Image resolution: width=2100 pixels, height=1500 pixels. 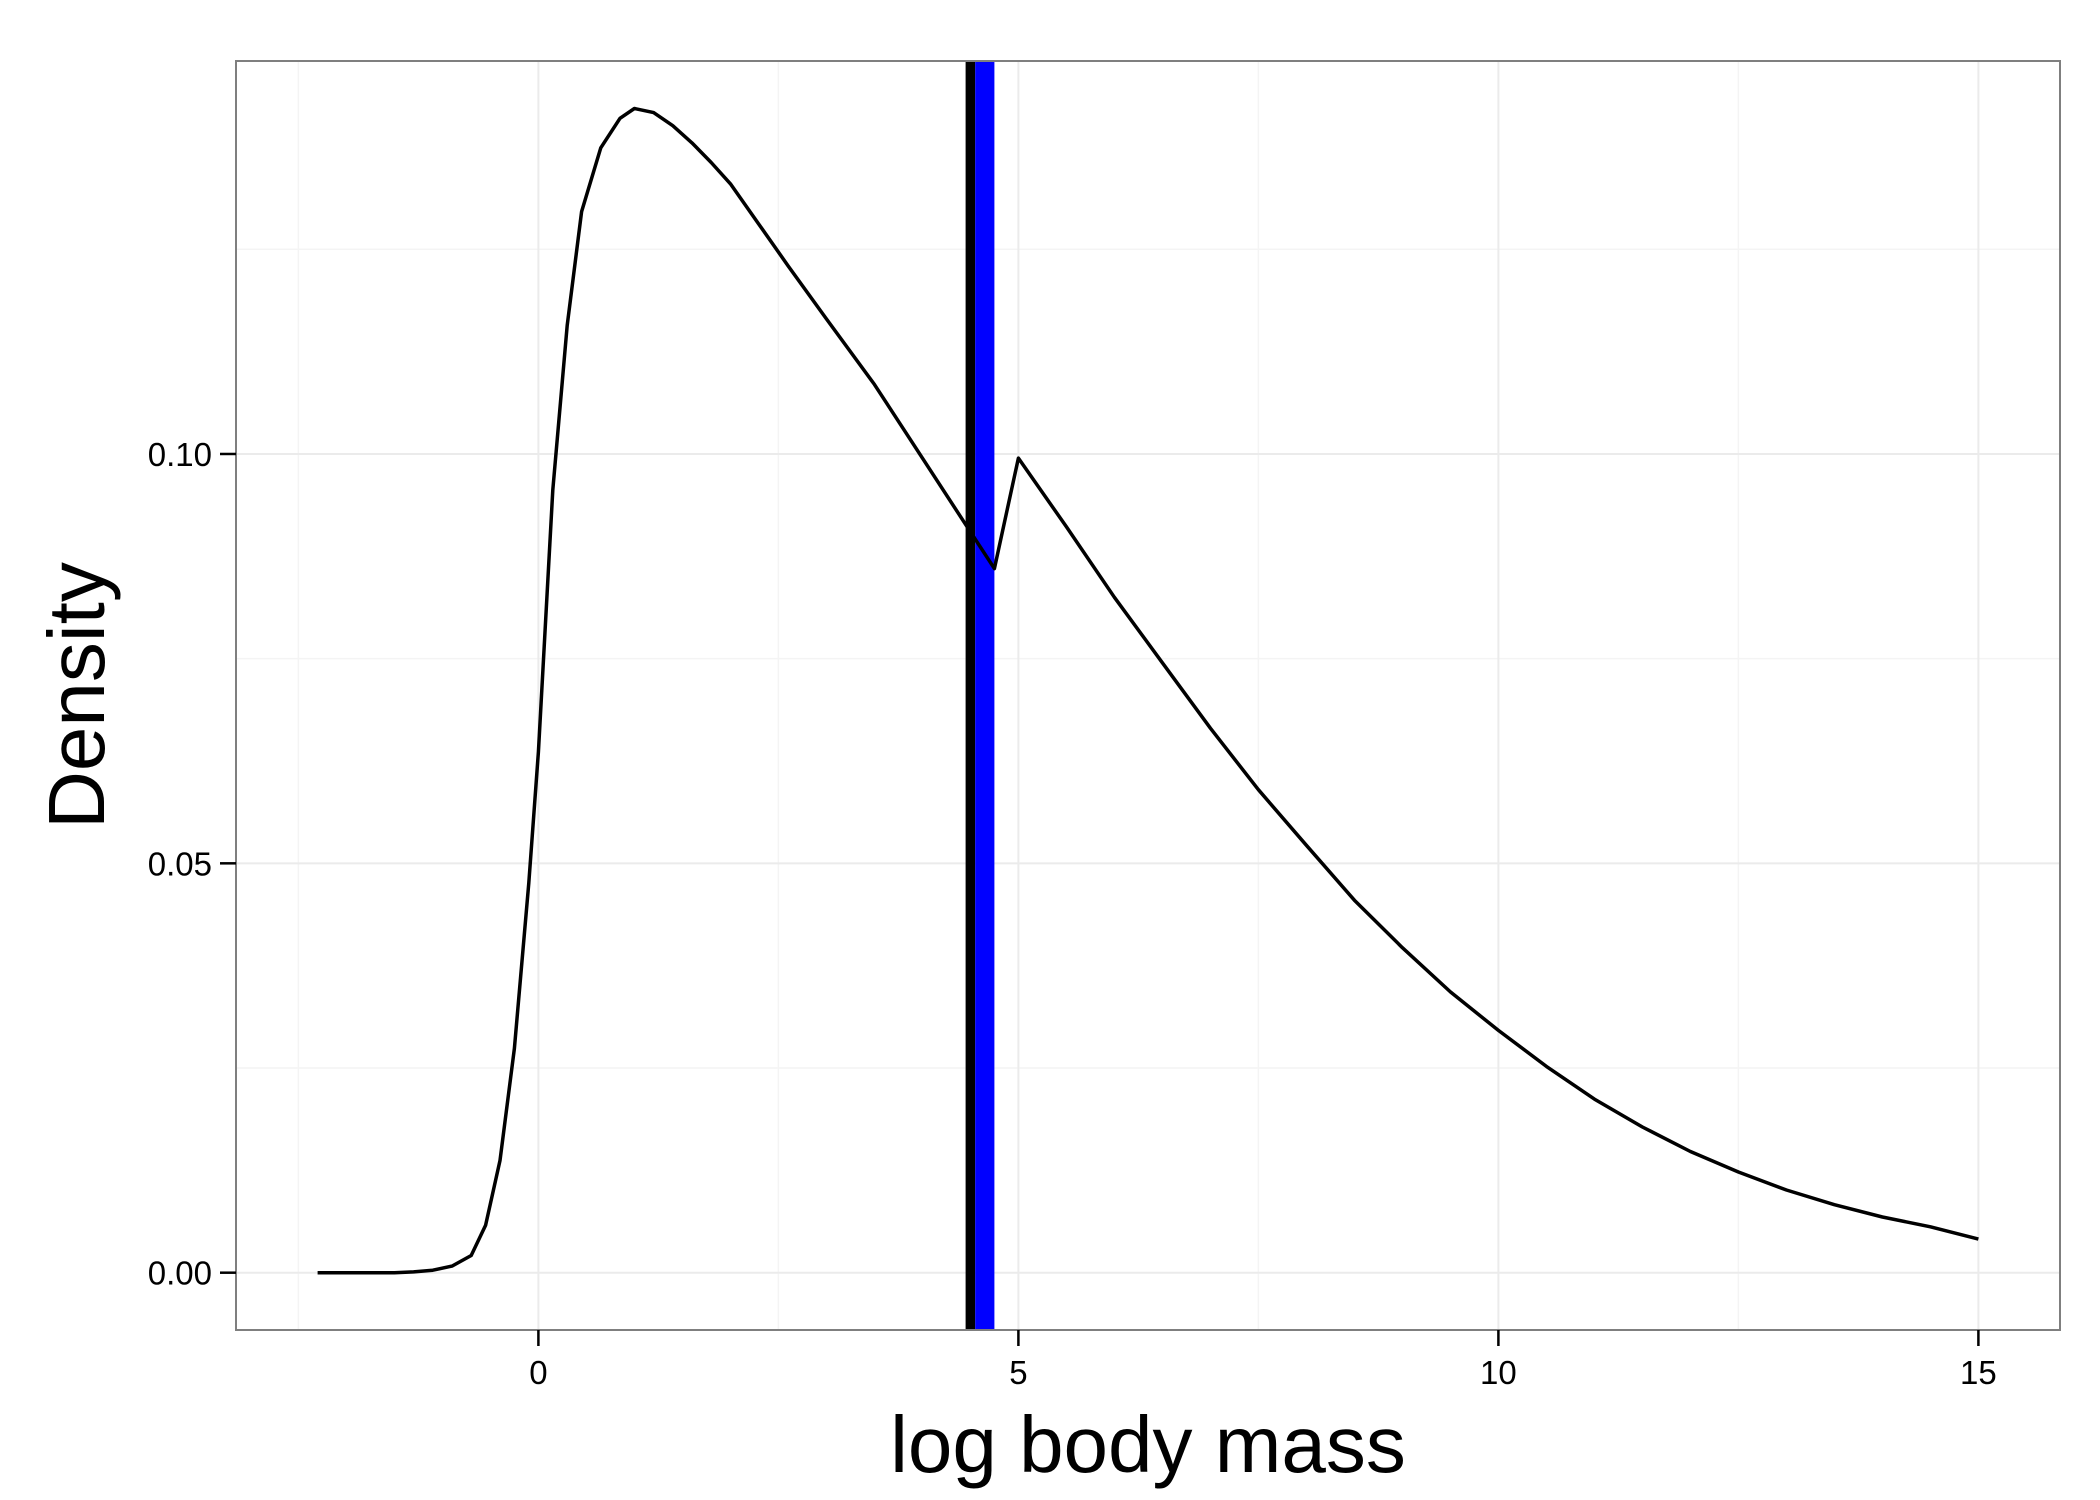 I want to click on y-tick-label: 0.00, so click(x=180, y=1273).